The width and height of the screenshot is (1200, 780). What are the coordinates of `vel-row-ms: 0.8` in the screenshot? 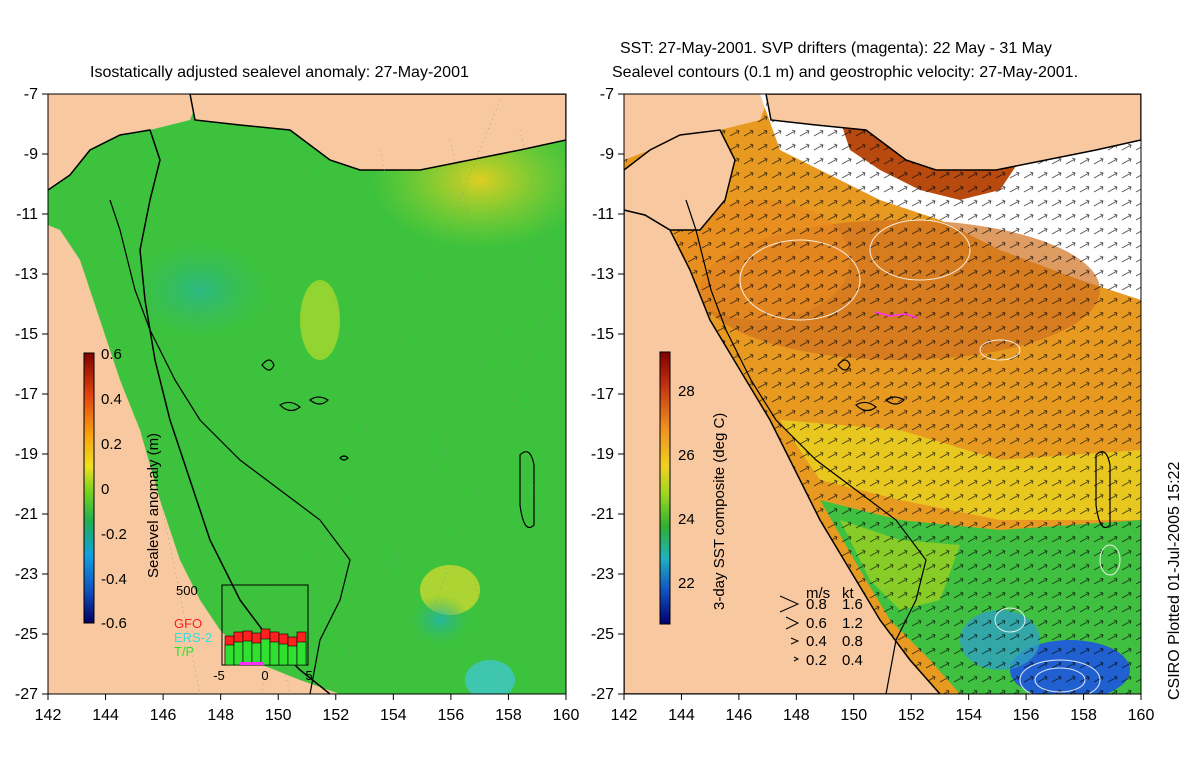 It's located at (816, 604).